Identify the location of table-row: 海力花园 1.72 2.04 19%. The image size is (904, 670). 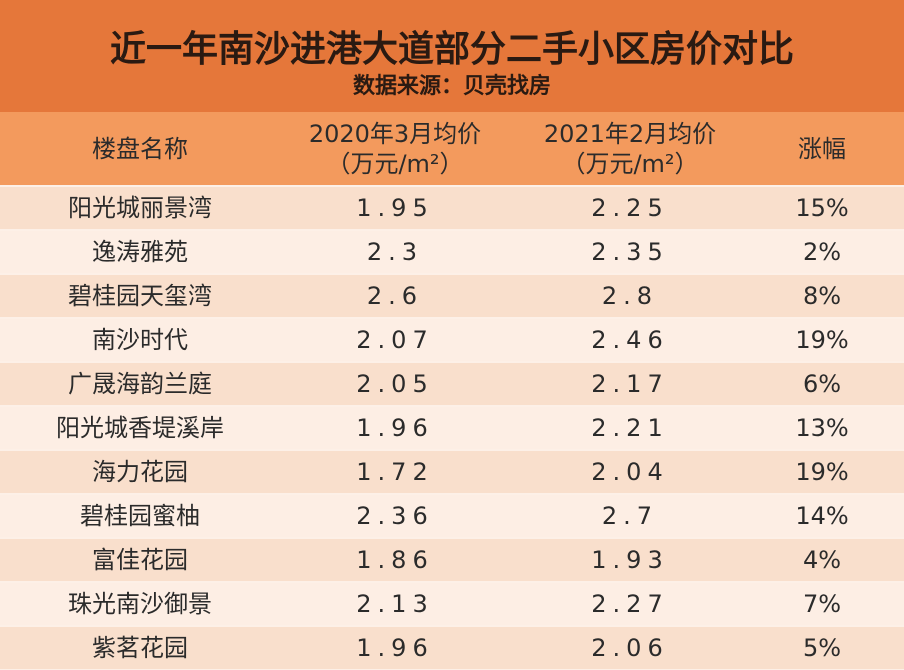
(452, 472).